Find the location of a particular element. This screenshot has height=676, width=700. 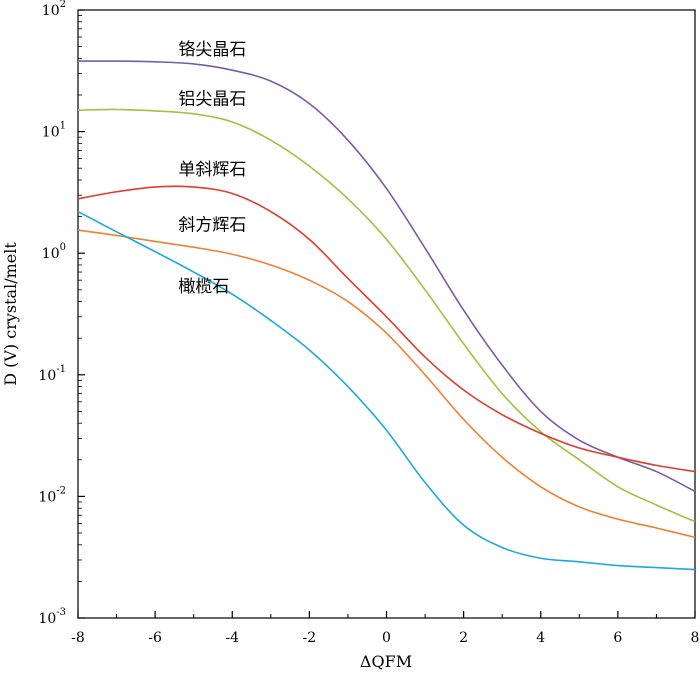

x-tick-label: -2 is located at coordinates (310, 638).